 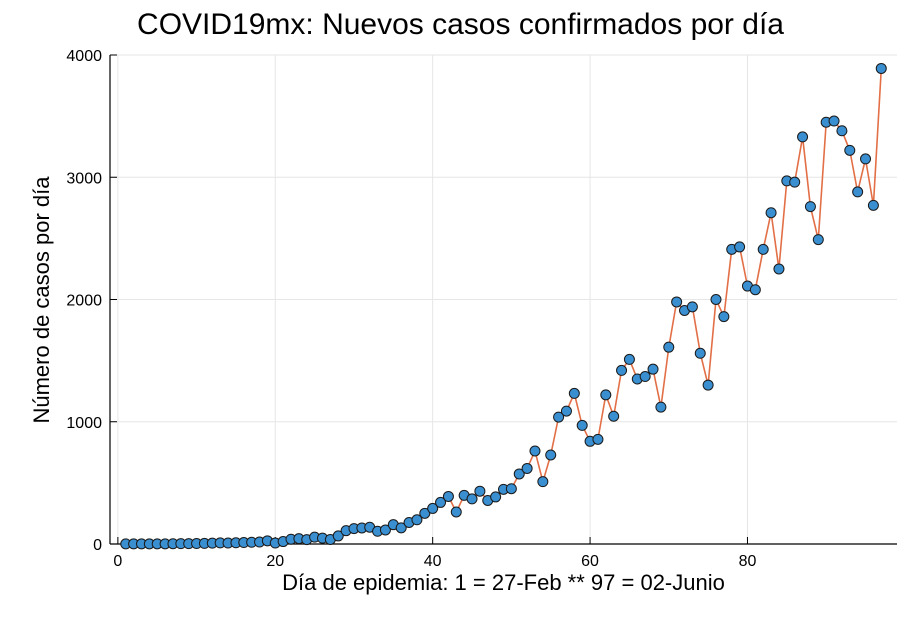 I want to click on x-tick-label: 60, so click(x=590, y=561).